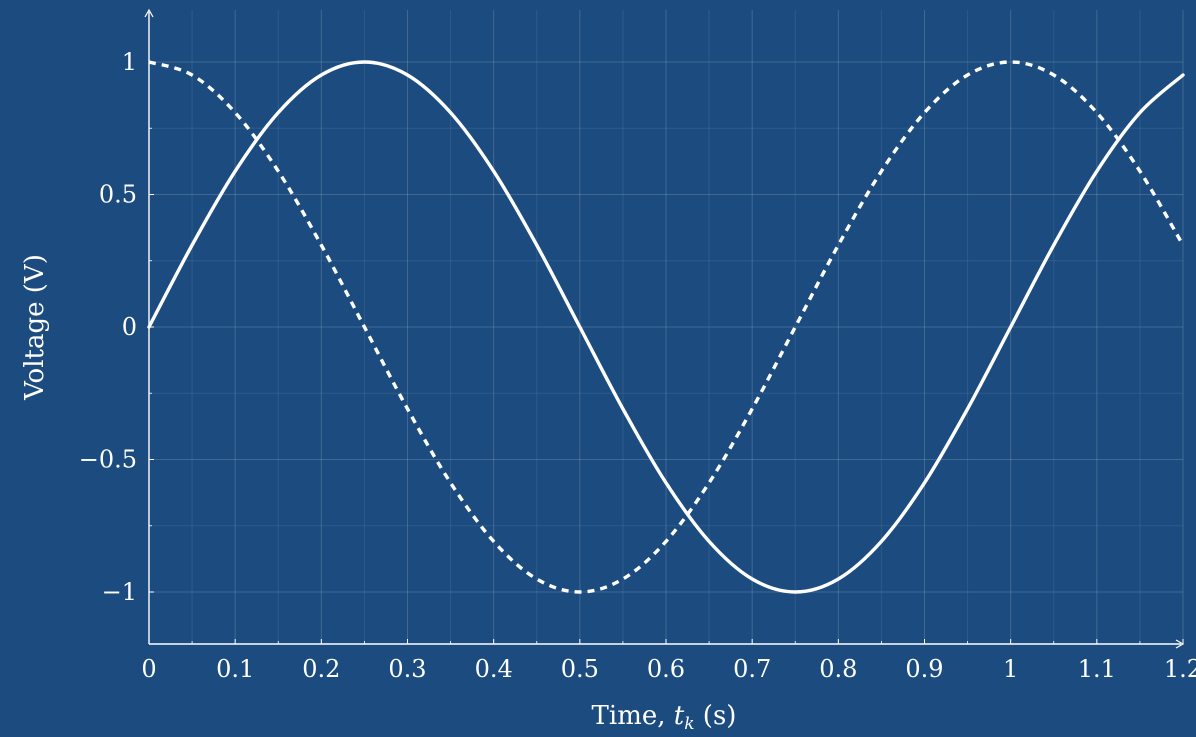 The height and width of the screenshot is (737, 1196). Describe the element at coordinates (148, 669) in the screenshot. I see `x-tick-label: 0` at that location.